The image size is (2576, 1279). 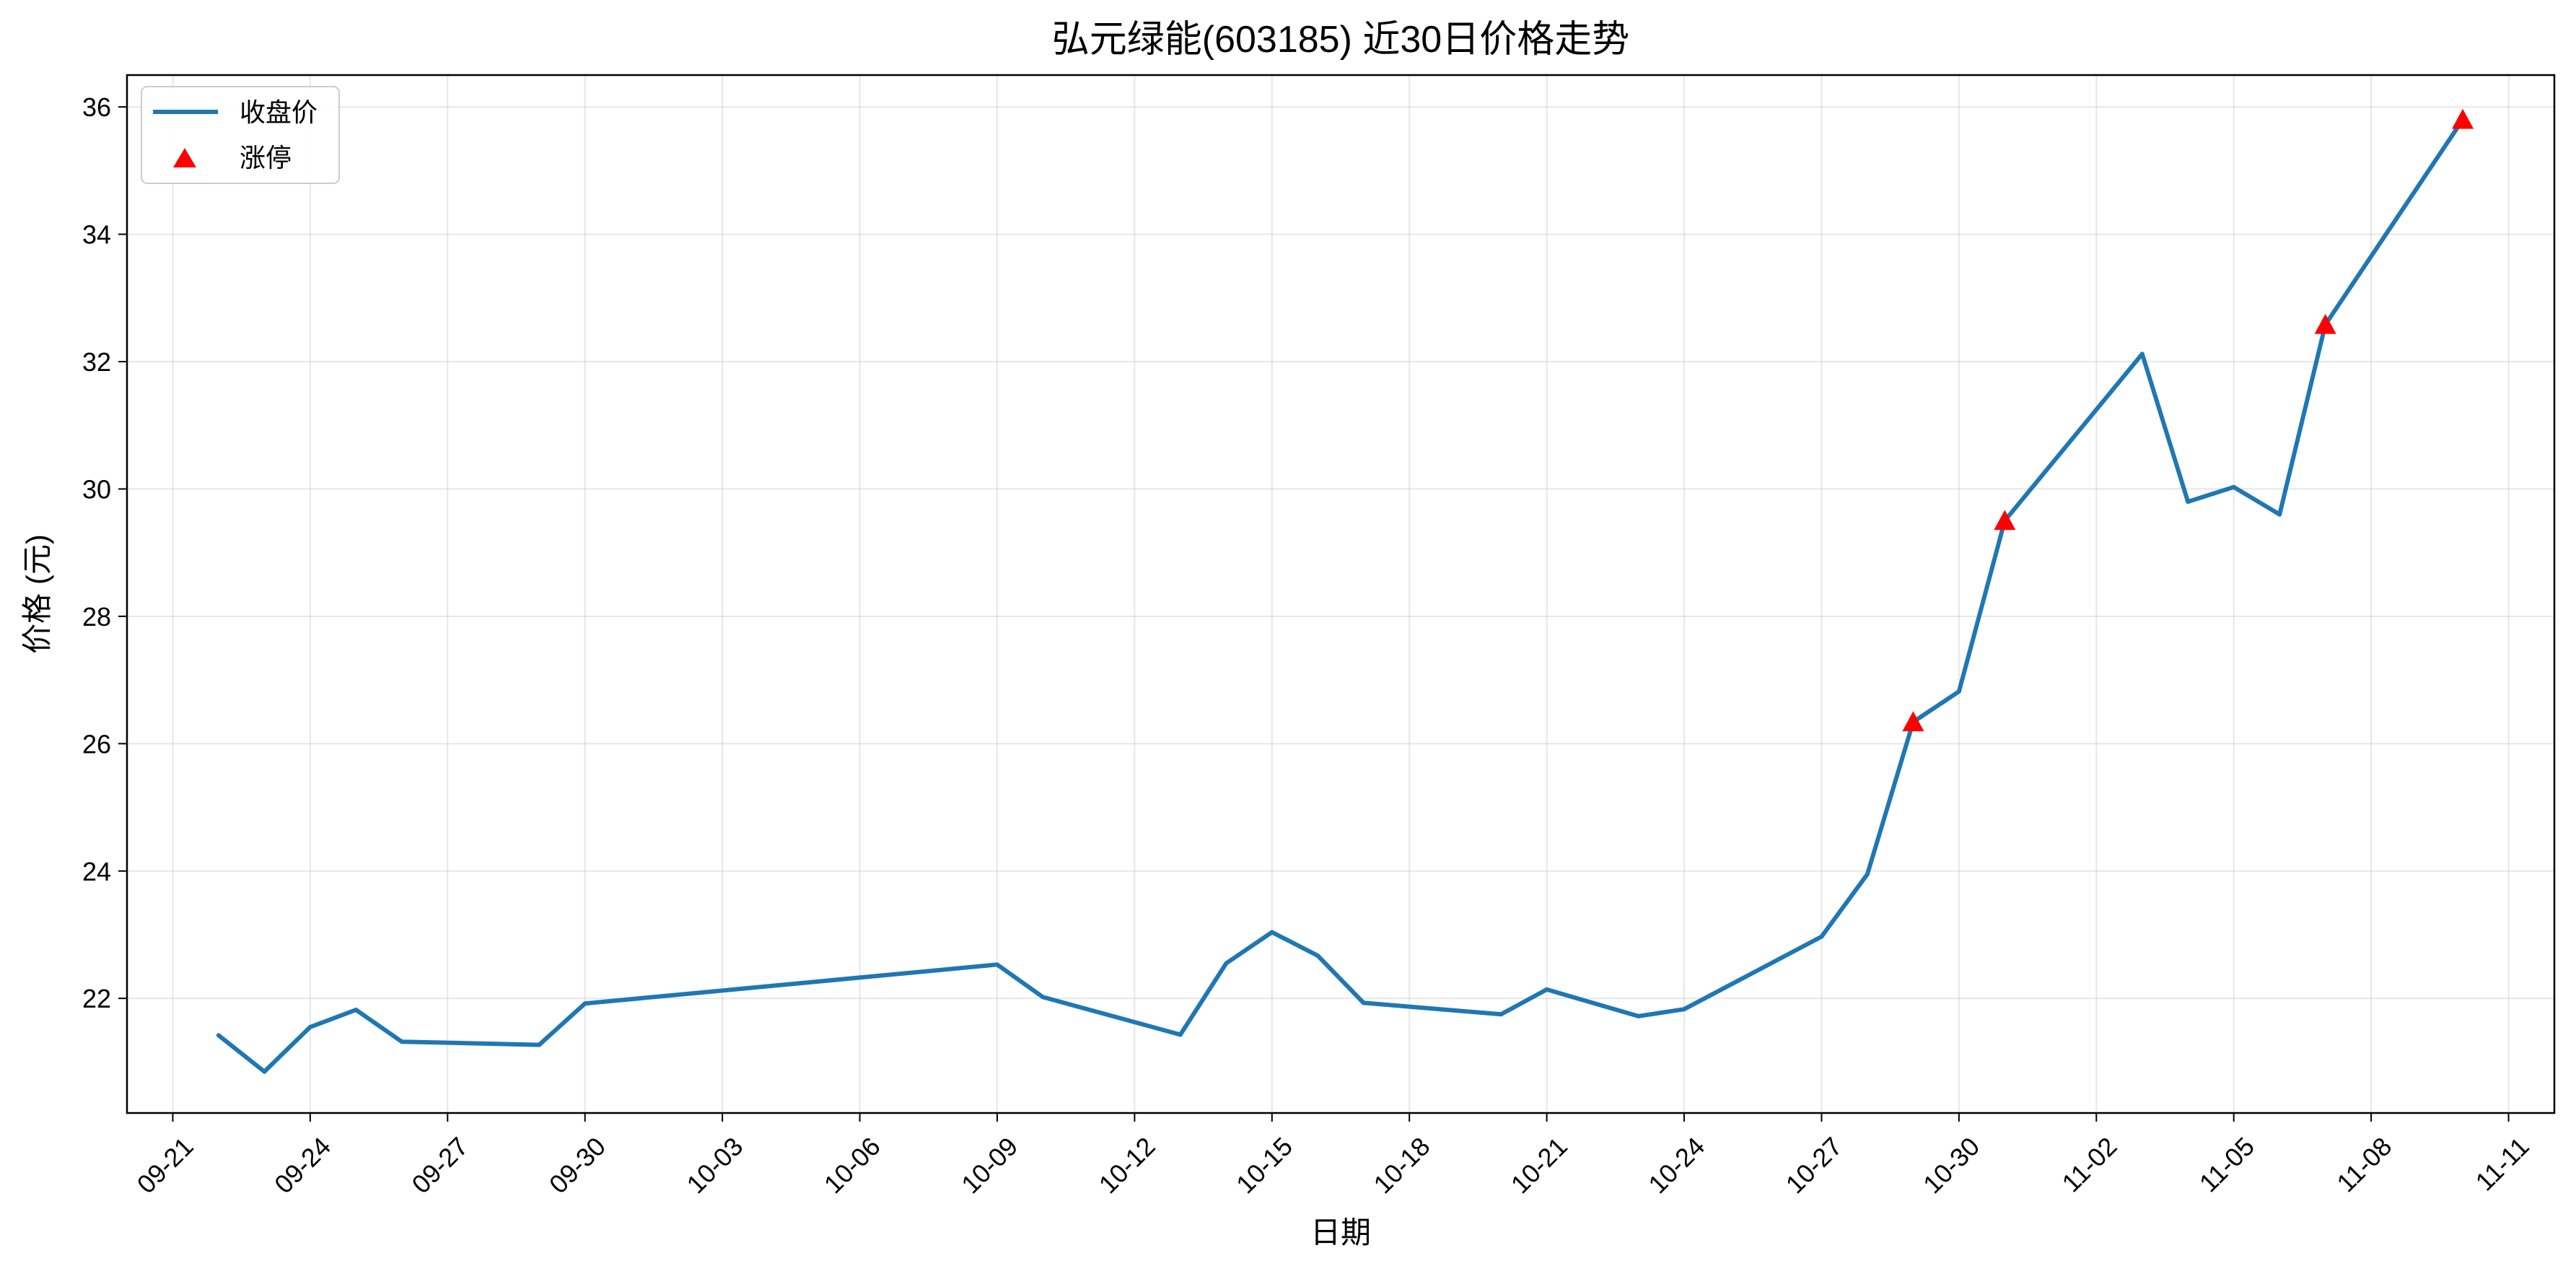 What do you see at coordinates (97, 617) in the screenshot?
I see `y-tick-label: 28` at bounding box center [97, 617].